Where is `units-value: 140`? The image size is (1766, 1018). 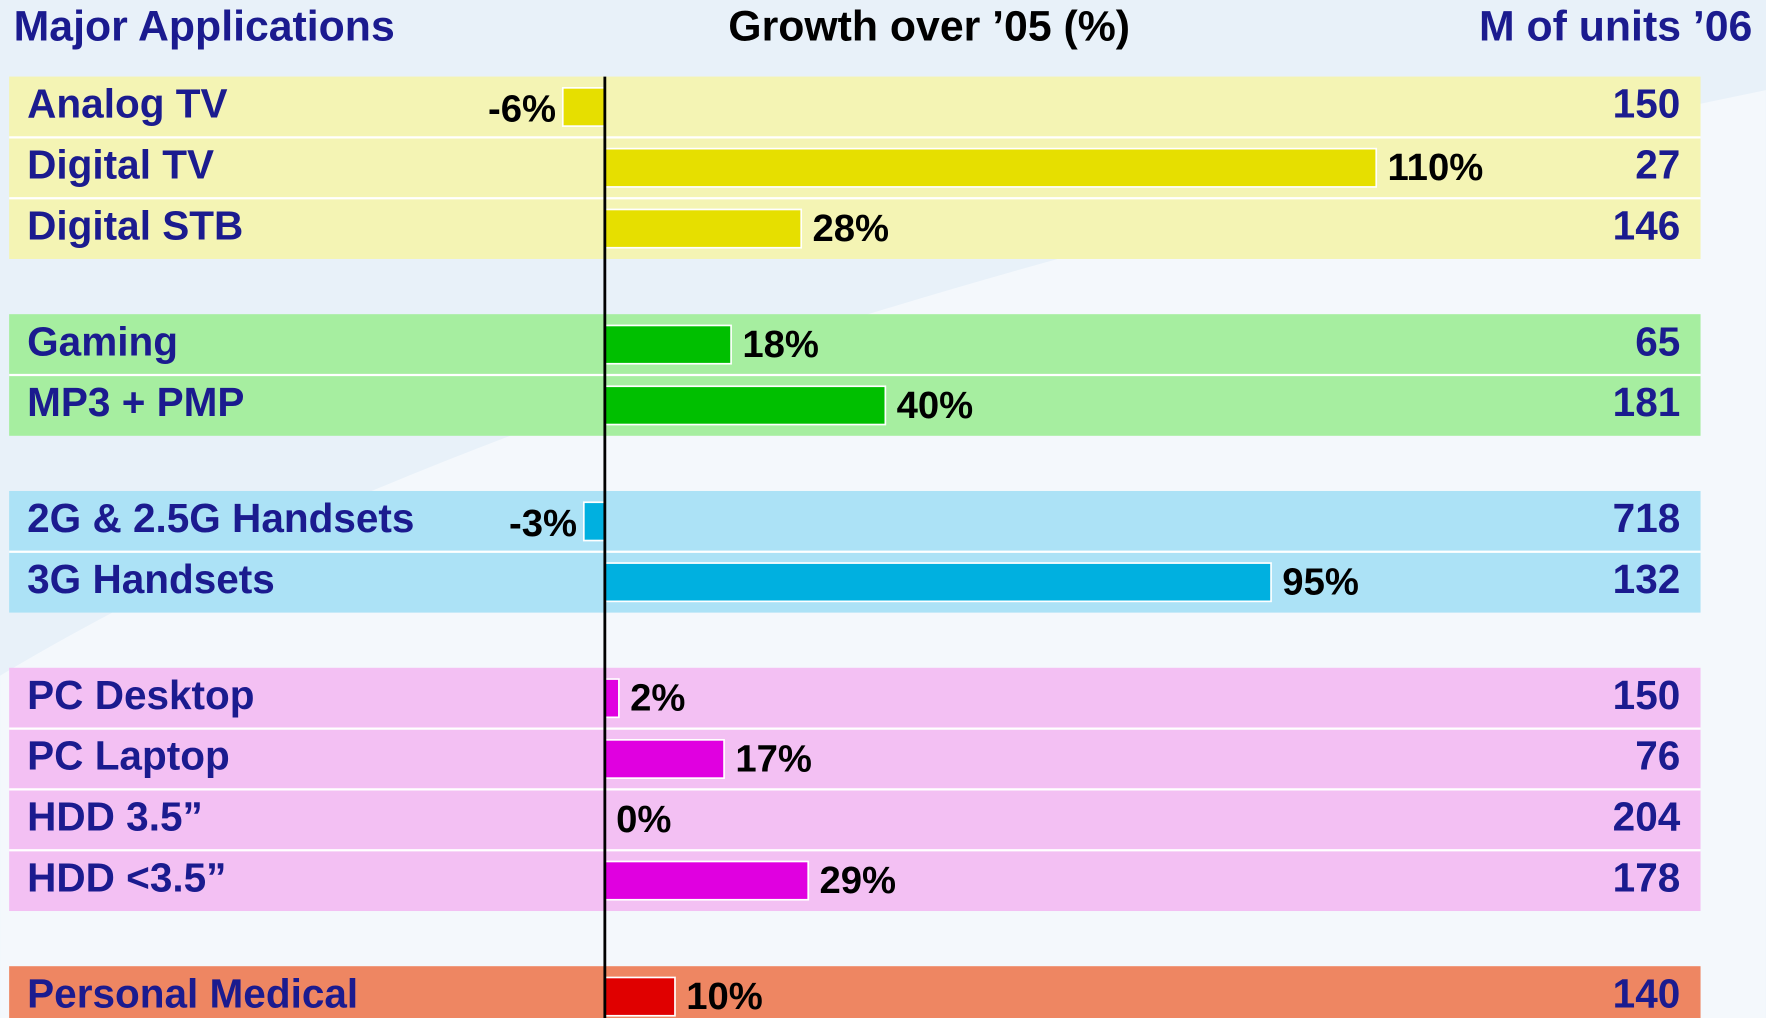
units-value: 140 is located at coordinates (1647, 993).